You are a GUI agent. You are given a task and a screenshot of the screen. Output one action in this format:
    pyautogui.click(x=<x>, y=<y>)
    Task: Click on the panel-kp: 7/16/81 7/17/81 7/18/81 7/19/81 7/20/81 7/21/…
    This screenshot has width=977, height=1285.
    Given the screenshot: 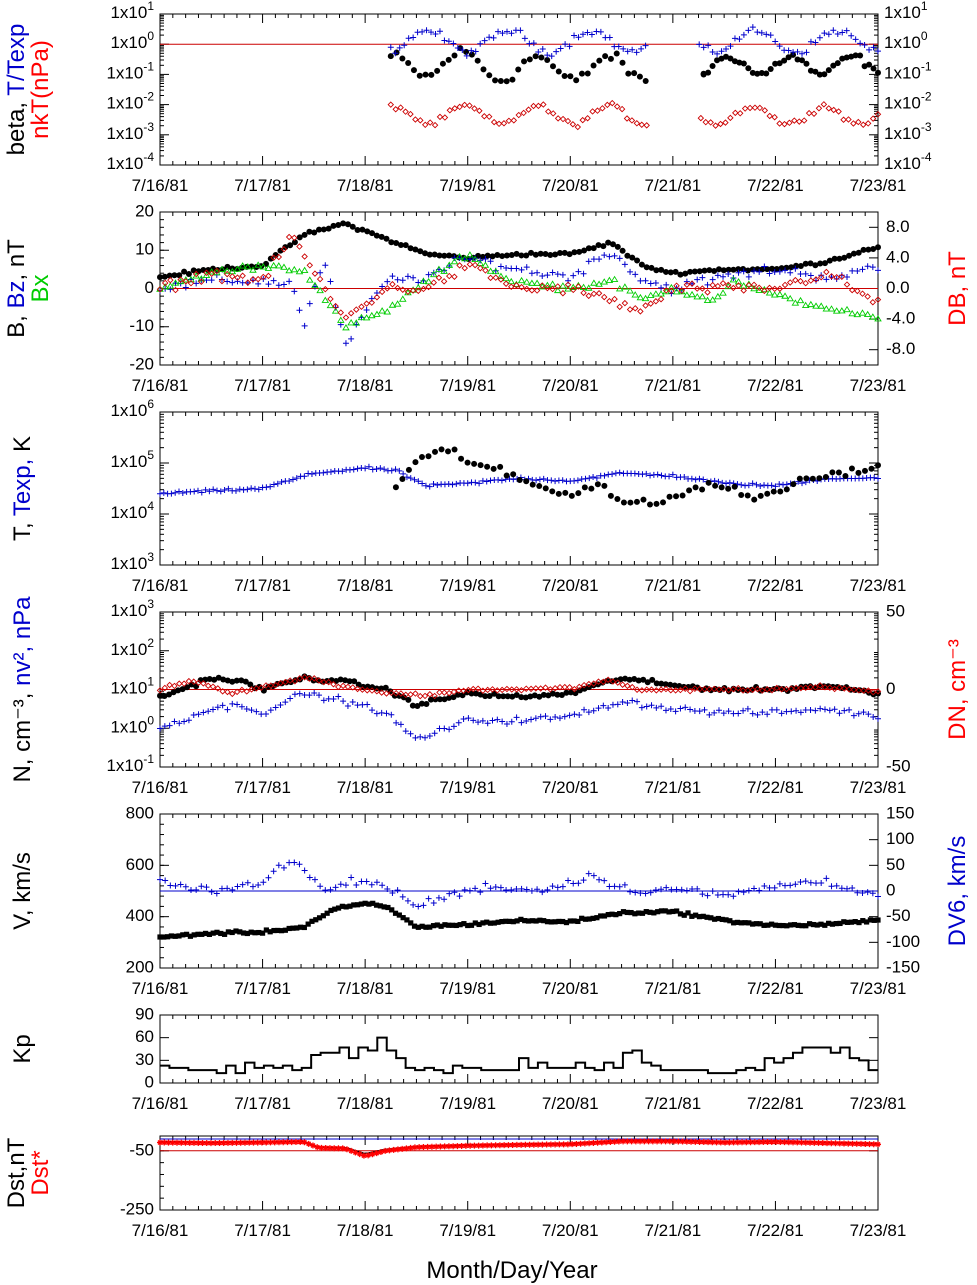 What is the action you would take?
    pyautogui.click(x=457, y=1058)
    